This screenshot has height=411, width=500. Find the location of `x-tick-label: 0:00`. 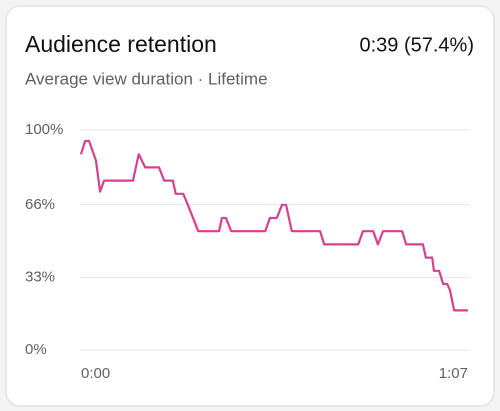

x-tick-label: 0:00 is located at coordinates (95, 373).